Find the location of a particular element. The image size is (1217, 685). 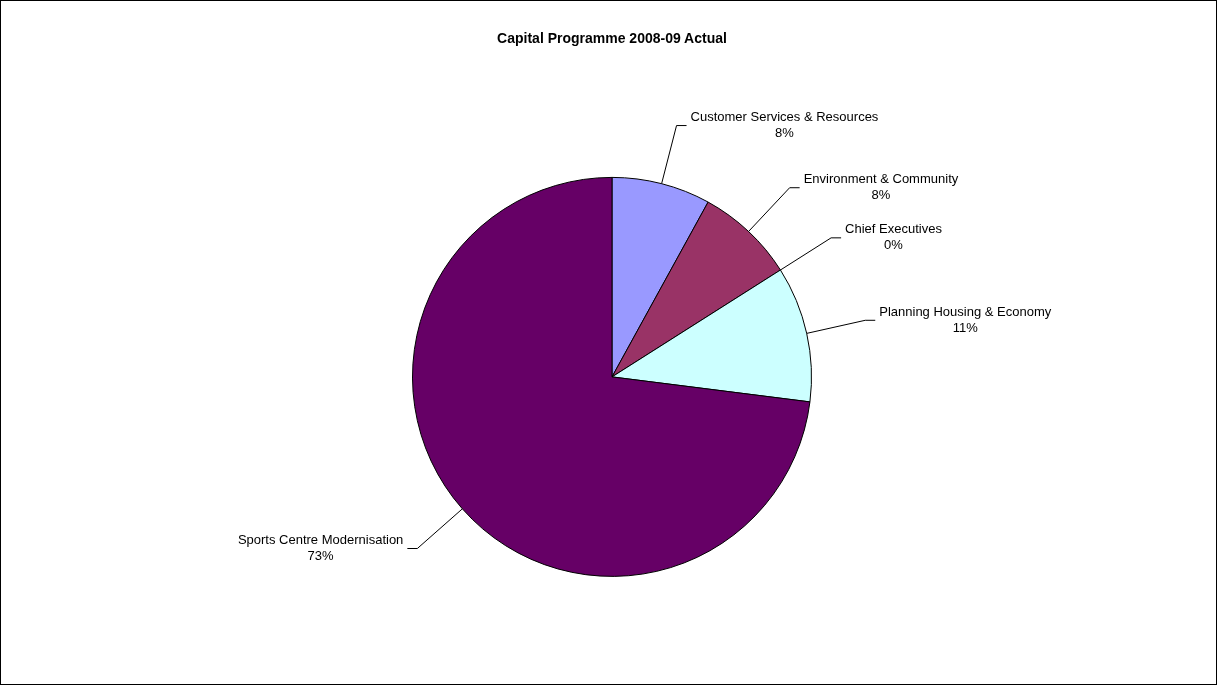

chart-title: Capital Programme 2008-09 Actual is located at coordinates (612, 38).